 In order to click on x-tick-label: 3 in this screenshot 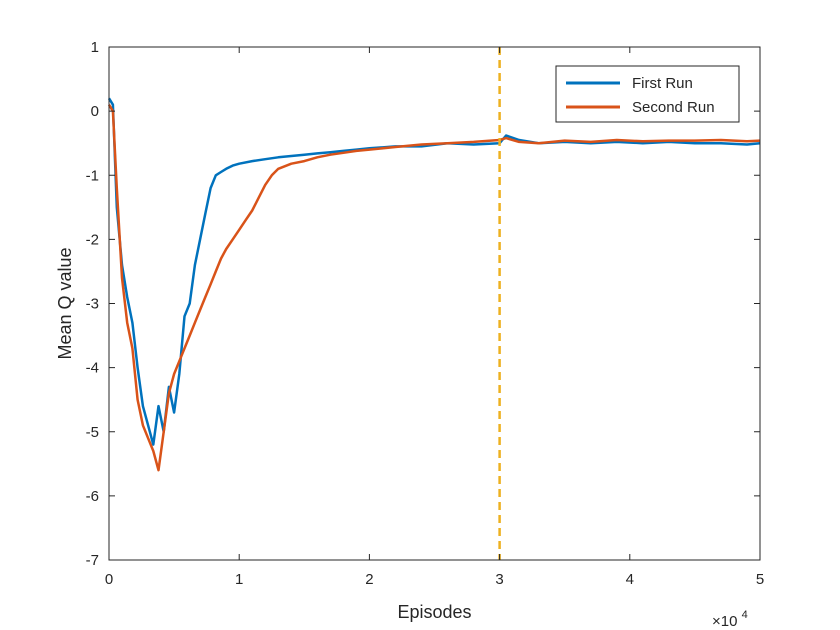, I will do `click(499, 579)`.